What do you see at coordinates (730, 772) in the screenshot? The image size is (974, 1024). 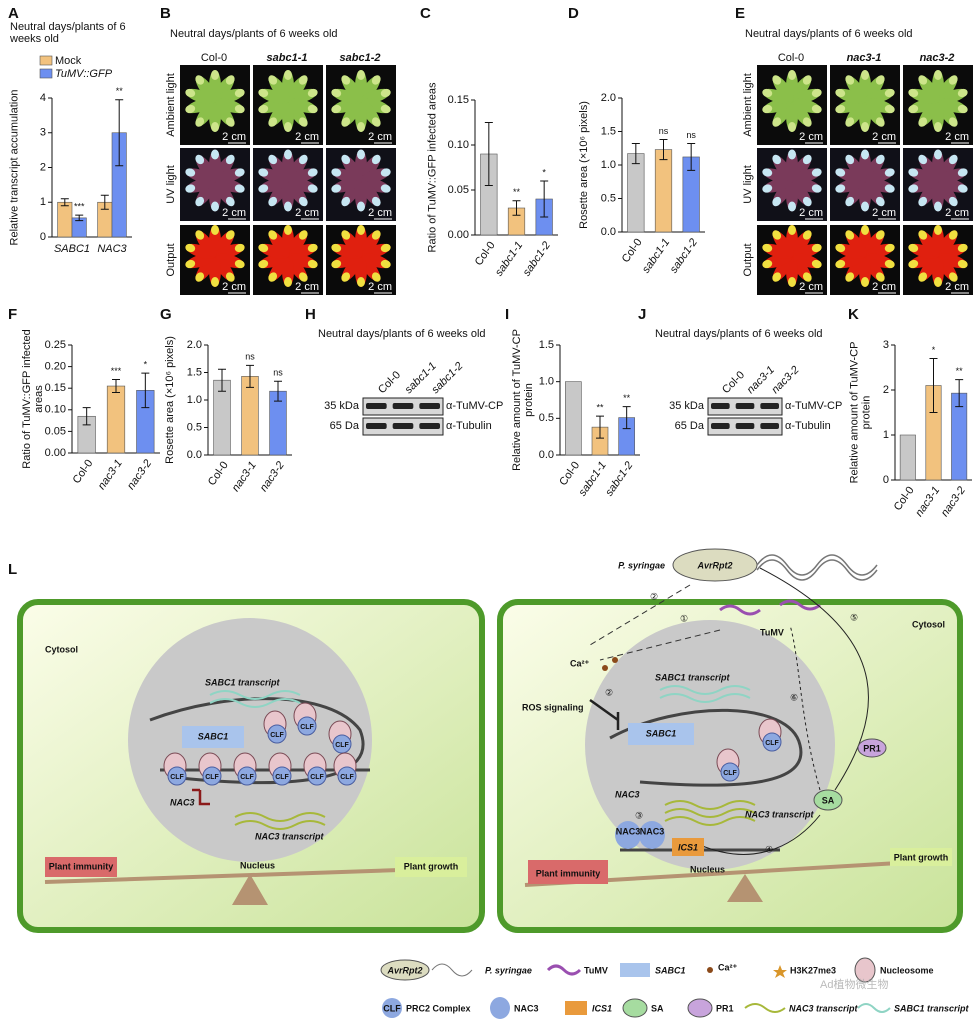 I see `prc2` at bounding box center [730, 772].